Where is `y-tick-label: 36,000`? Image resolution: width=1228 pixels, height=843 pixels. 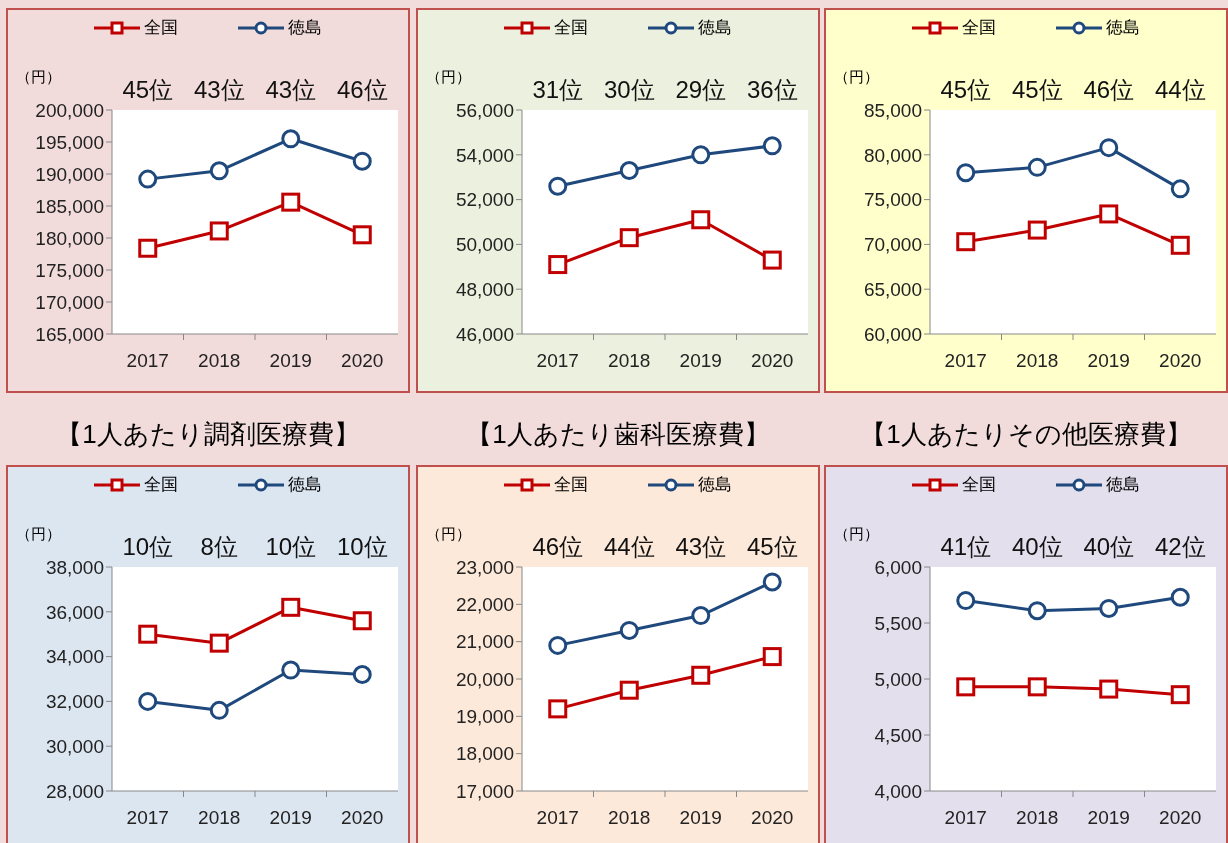
y-tick-label: 36,000 is located at coordinates (74, 612).